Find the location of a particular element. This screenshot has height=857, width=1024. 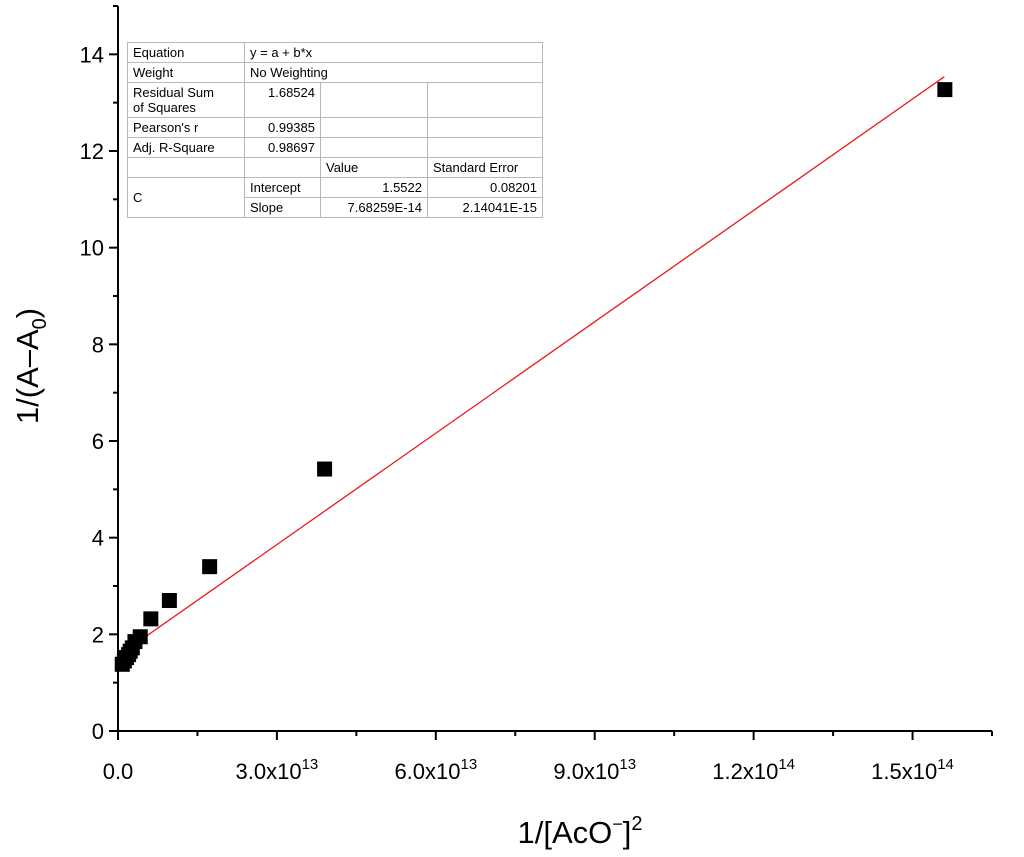

x-tick-label: 9.0x10¹³ is located at coordinates (594, 770).